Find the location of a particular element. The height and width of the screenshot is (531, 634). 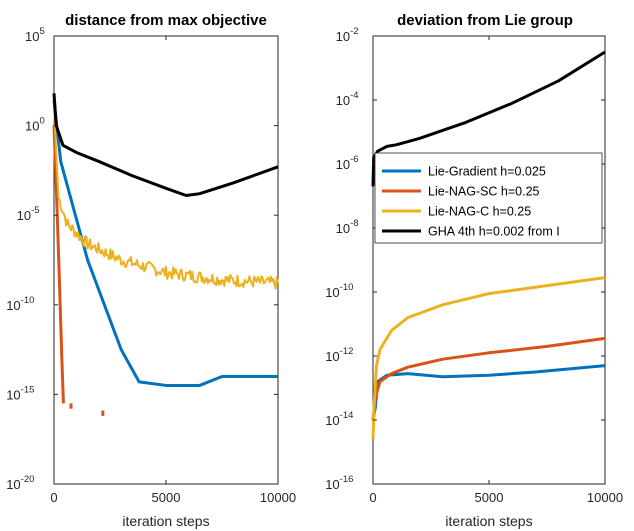

right-x-axis-label: iteration steps is located at coordinates (488, 521).